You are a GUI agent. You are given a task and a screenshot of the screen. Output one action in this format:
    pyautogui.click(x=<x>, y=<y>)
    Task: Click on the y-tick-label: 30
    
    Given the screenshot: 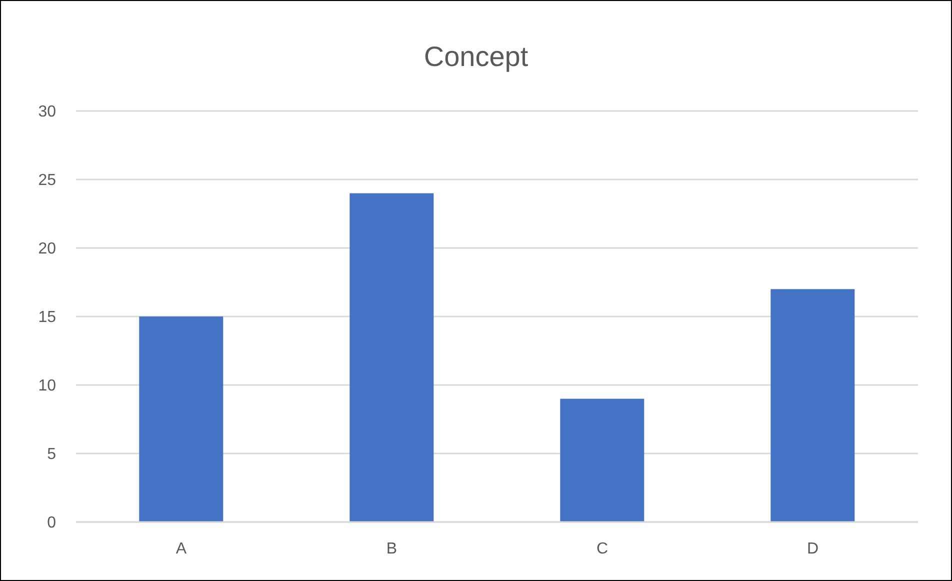 What is the action you would take?
    pyautogui.click(x=47, y=112)
    